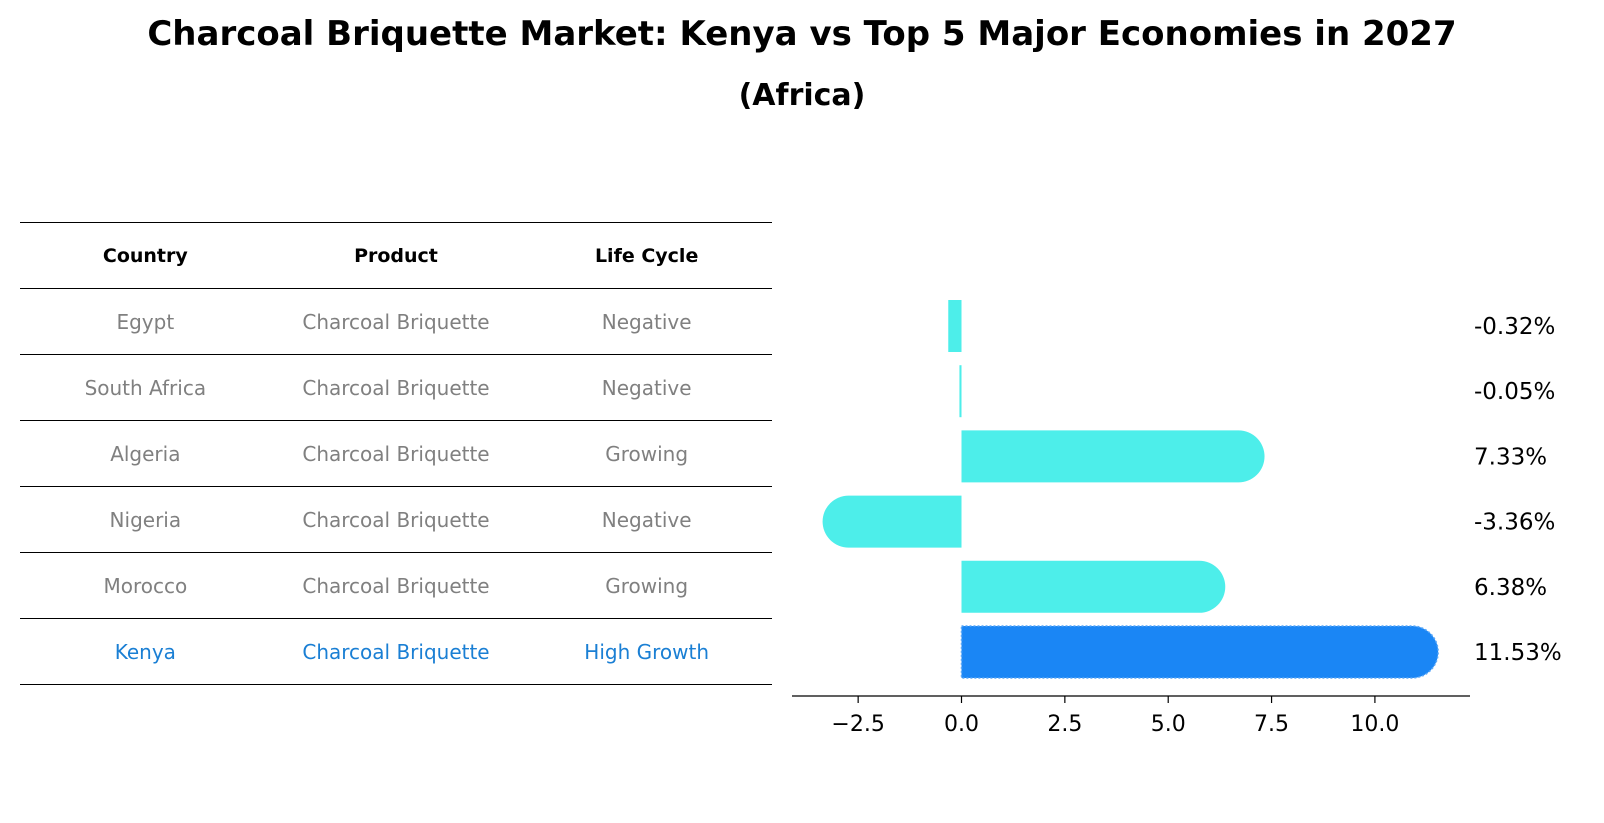  What do you see at coordinates (955, 326) in the screenshot?
I see `bar-egypt` at bounding box center [955, 326].